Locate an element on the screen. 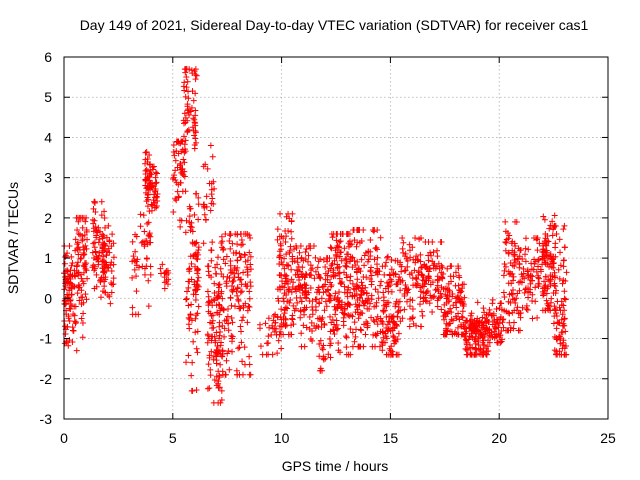 The width and height of the screenshot is (640, 480). y-tick-label: -2 is located at coordinates (46, 379).